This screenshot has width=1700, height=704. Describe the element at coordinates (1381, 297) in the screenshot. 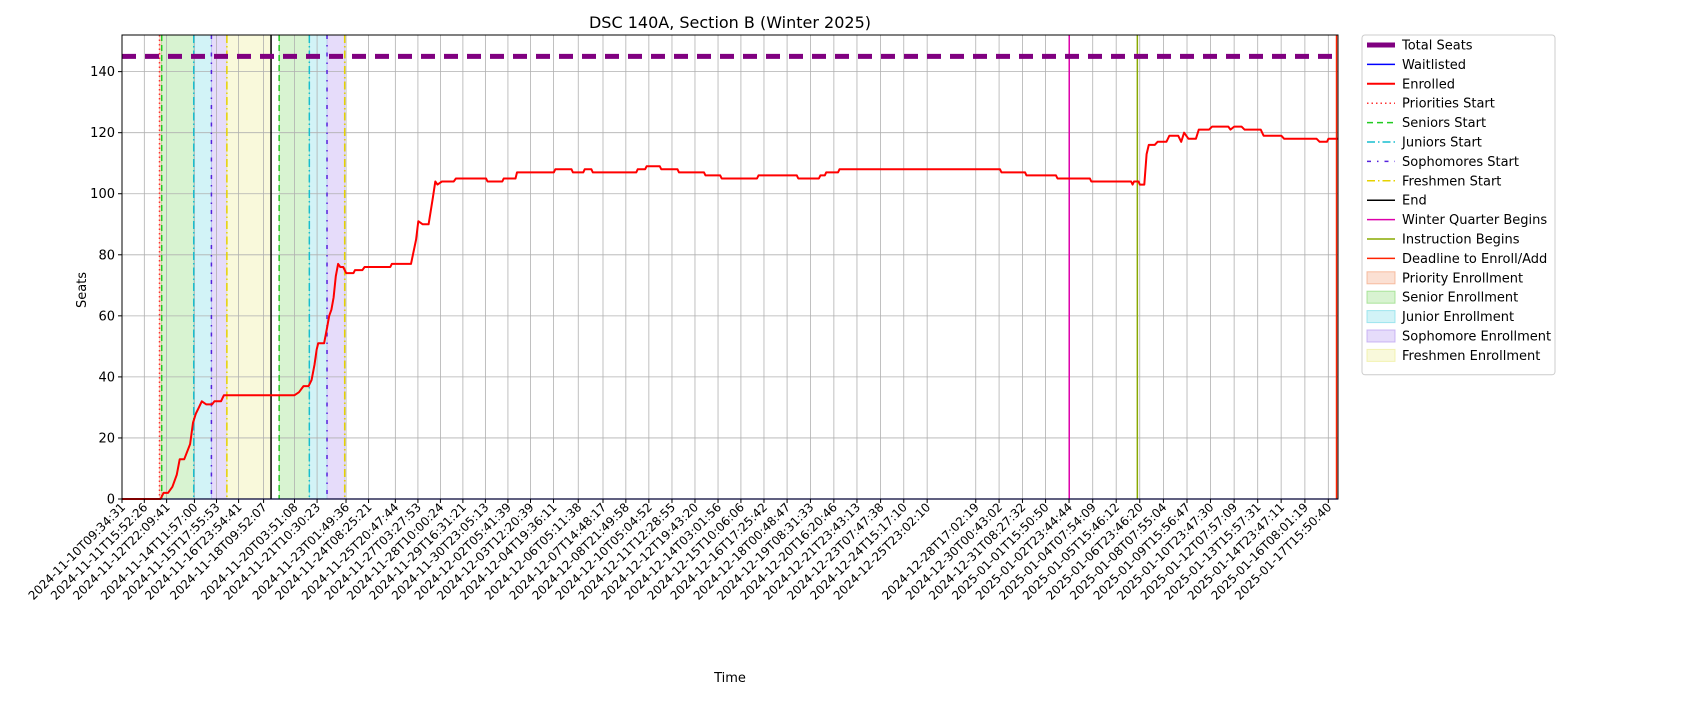

I see `legend-swatch-senior-enrollment` at that location.